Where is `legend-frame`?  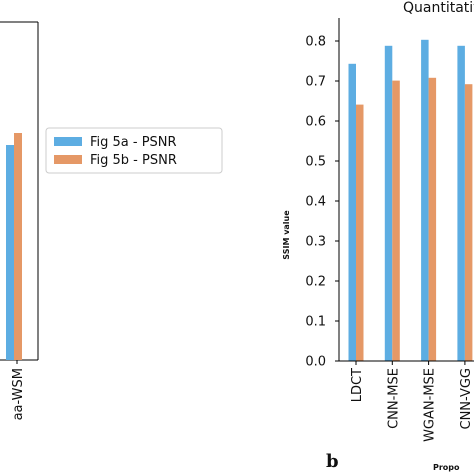
legend-frame is located at coordinates (134, 150).